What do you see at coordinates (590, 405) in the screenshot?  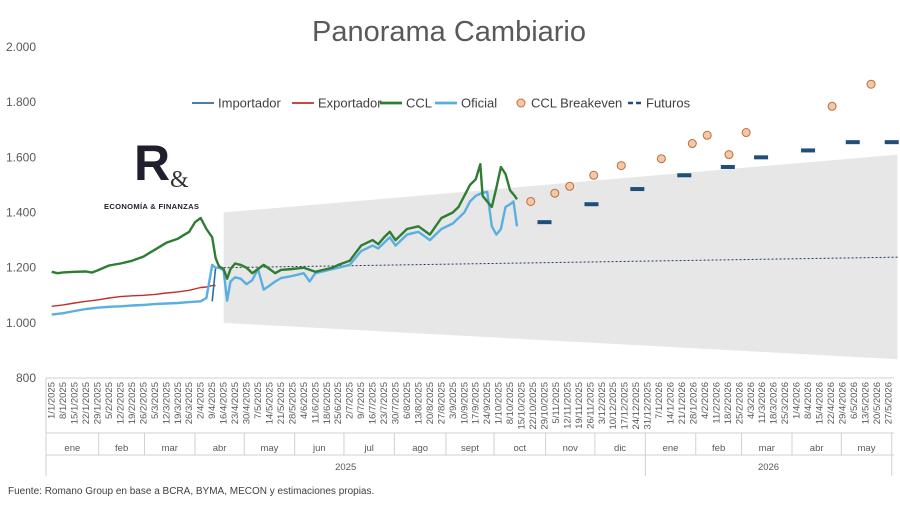 I see `x-tick-label: 26/11/2025` at bounding box center [590, 405].